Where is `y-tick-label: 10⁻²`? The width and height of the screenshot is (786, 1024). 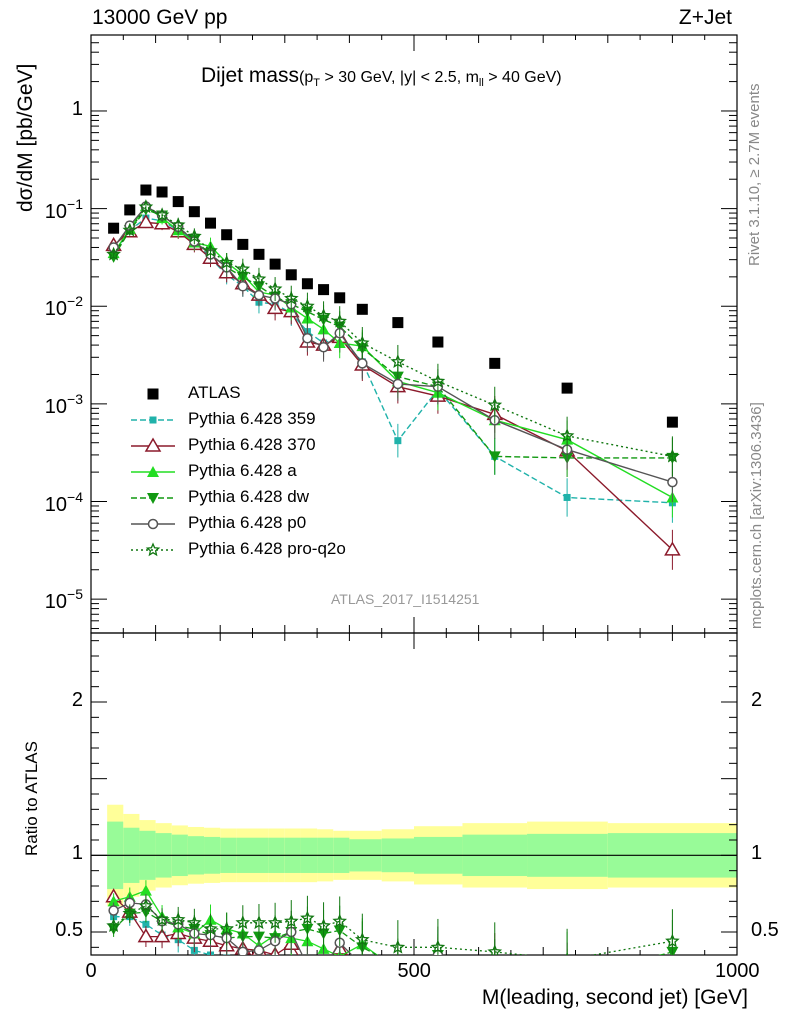 y-tick-label: 10⁻² is located at coordinates (64, 307).